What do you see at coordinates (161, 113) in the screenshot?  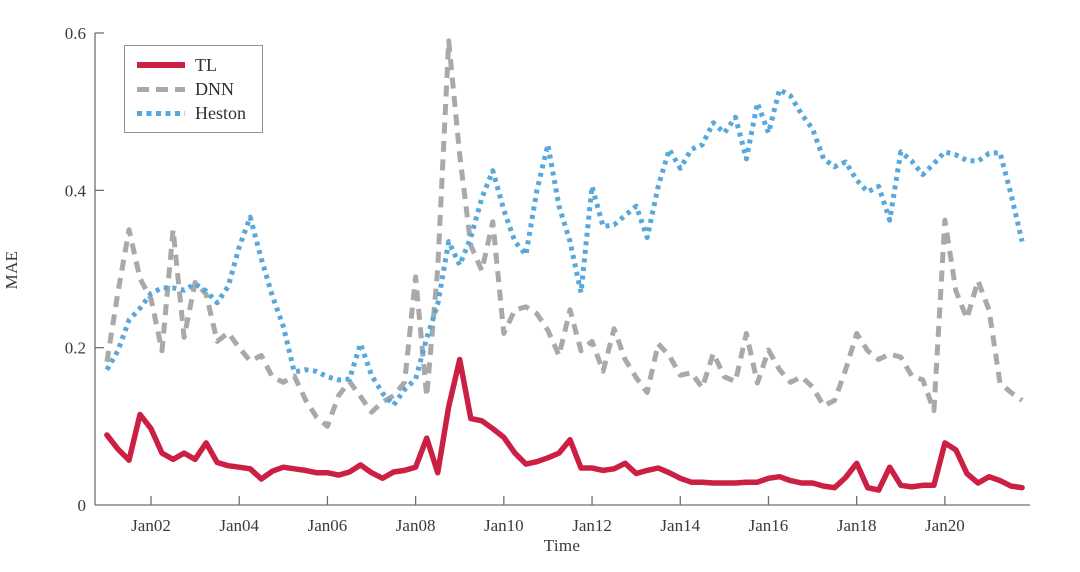 I see `heston-line-swatch` at bounding box center [161, 113].